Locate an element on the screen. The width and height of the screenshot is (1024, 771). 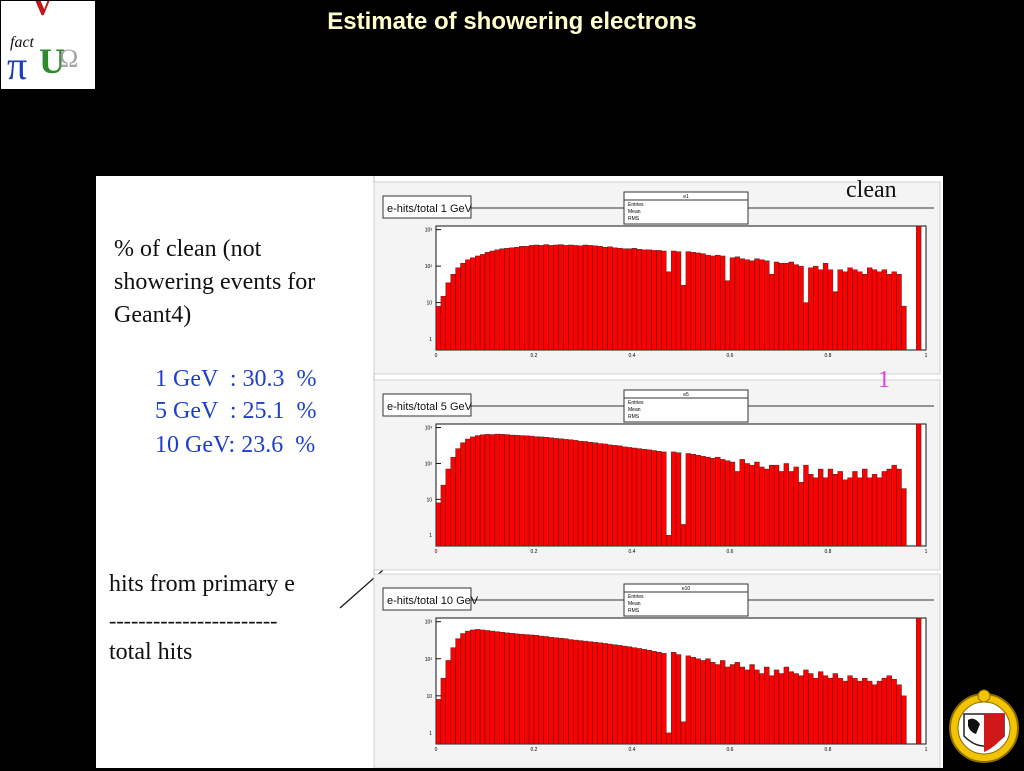
panel-1-title: e-hits/total 1 GeV is located at coordinates (430, 209).